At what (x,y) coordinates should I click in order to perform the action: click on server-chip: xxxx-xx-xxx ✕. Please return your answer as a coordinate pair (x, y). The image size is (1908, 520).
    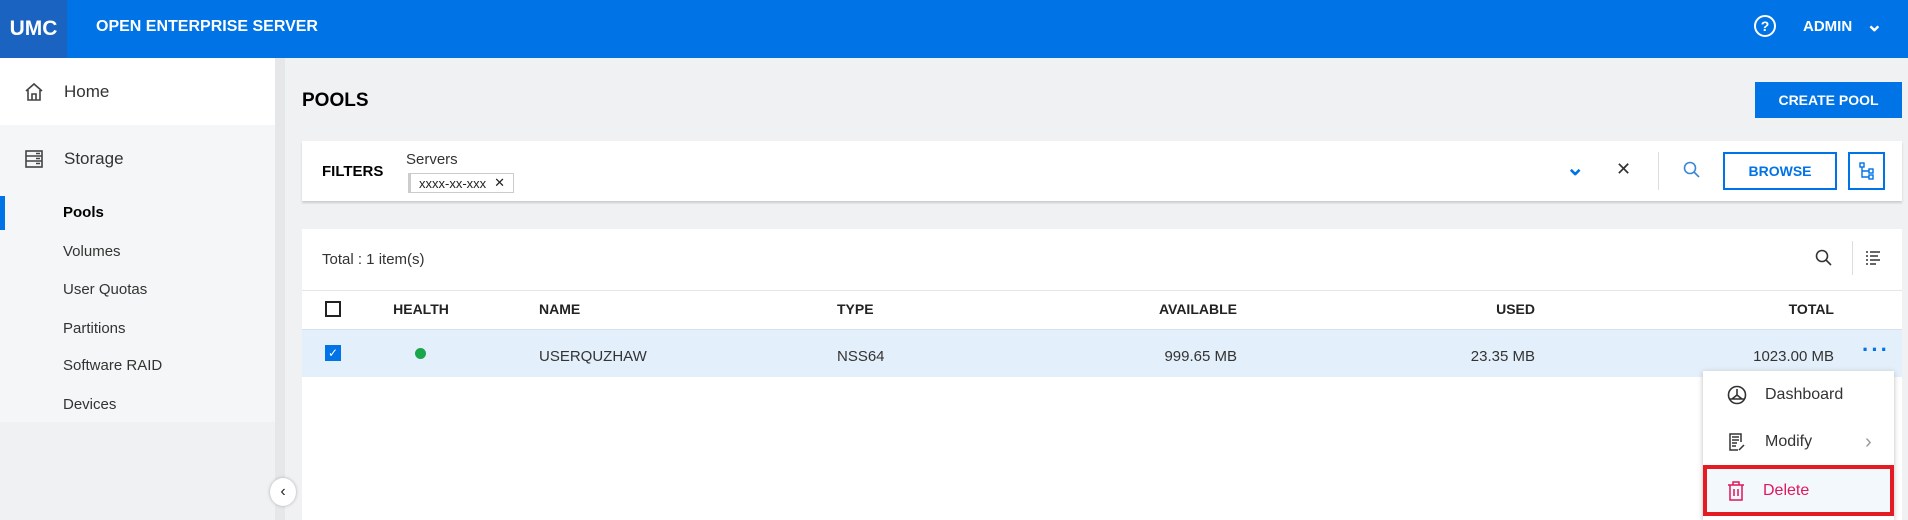
    Looking at the image, I should click on (461, 183).